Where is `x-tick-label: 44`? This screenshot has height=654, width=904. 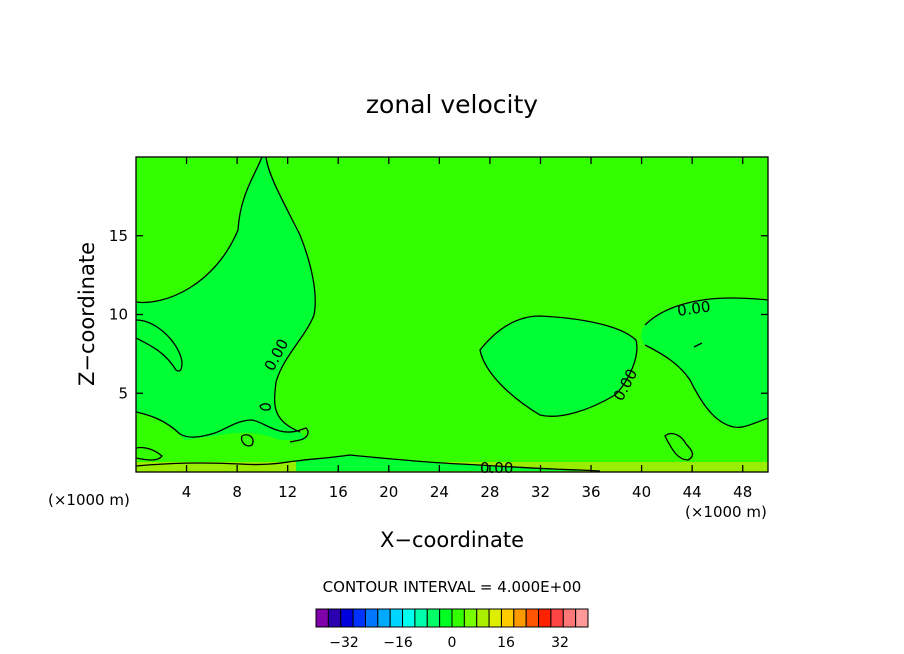
x-tick-label: 44 is located at coordinates (692, 492).